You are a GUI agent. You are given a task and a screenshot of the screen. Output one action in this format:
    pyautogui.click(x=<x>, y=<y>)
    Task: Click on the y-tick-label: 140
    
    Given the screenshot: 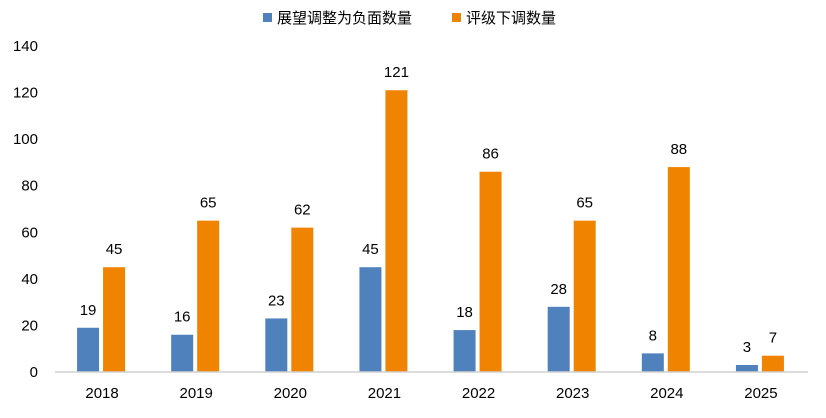 What is the action you would take?
    pyautogui.click(x=25, y=46)
    